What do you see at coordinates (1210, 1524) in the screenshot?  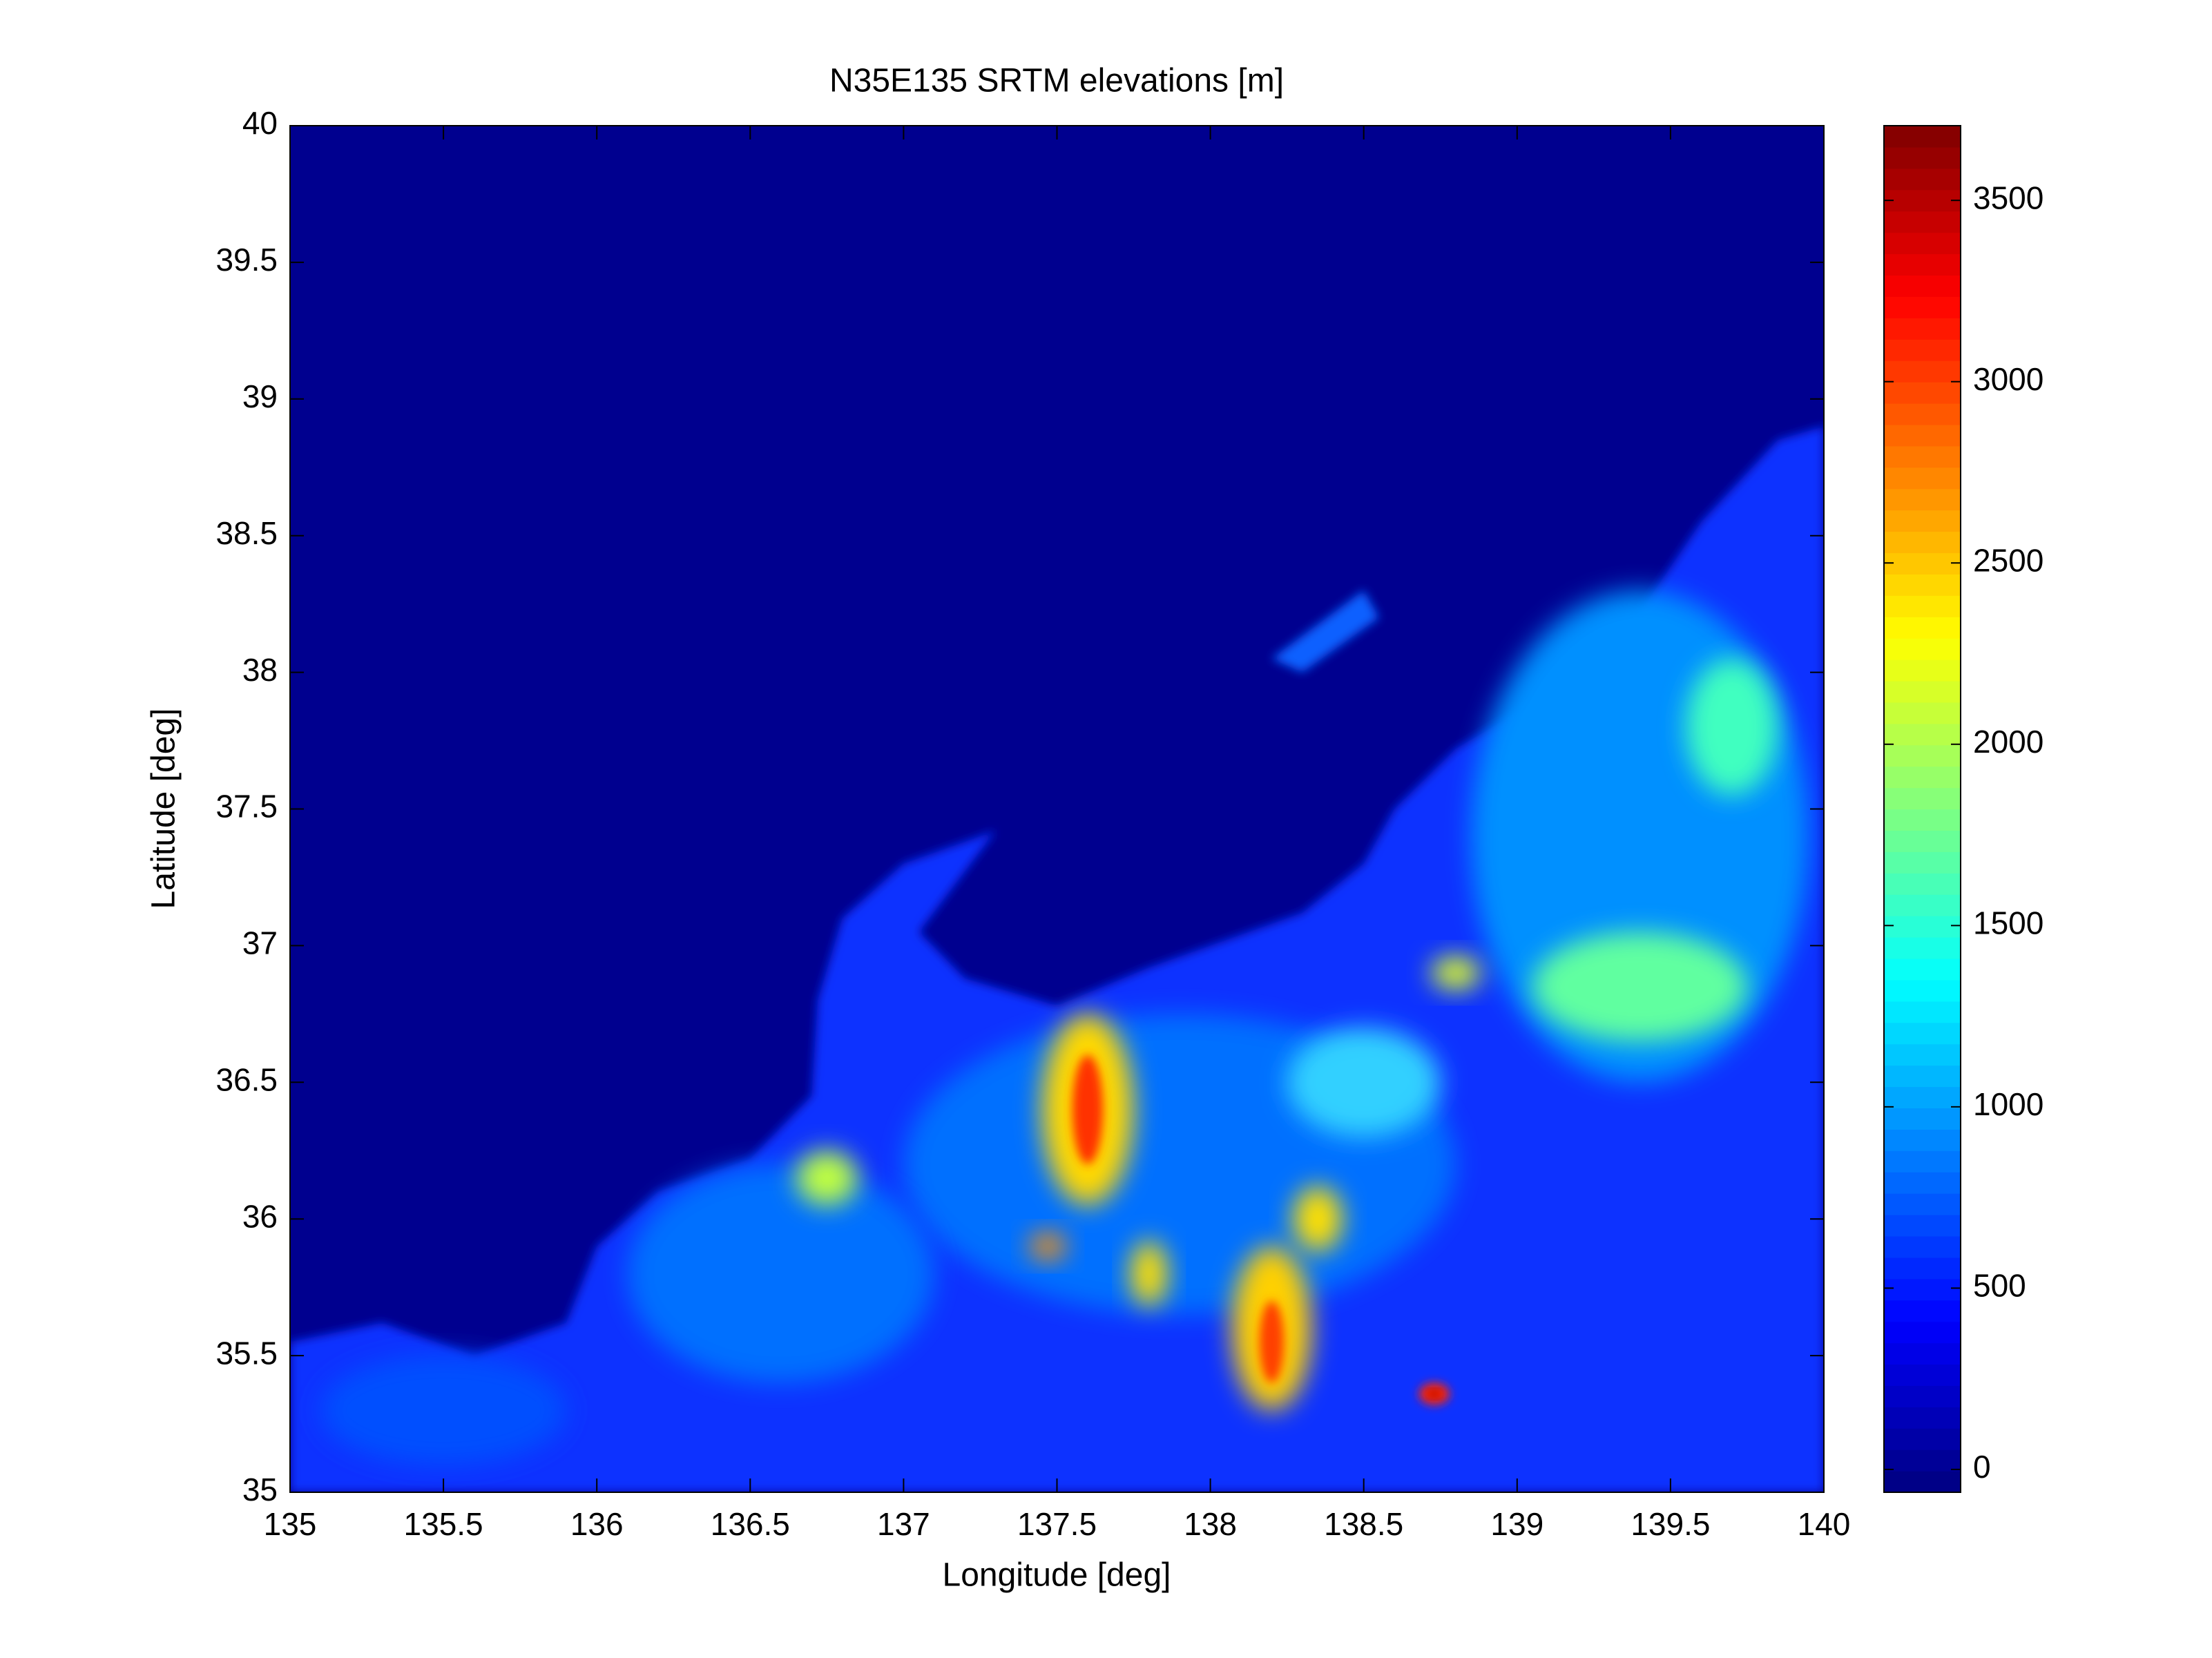 I see `x-tick-label: 138` at bounding box center [1210, 1524].